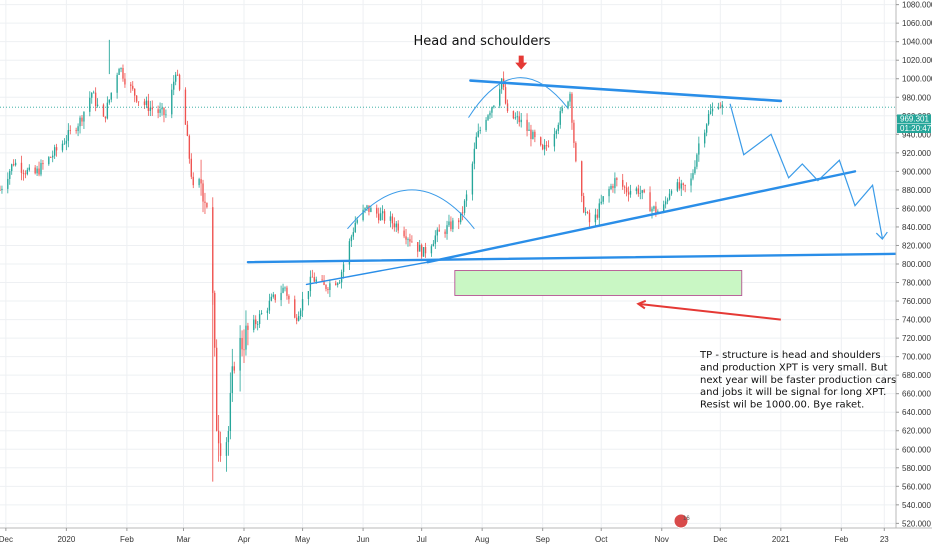 This screenshot has width=932, height=550. What do you see at coordinates (798, 380) in the screenshot?
I see `annotation-line: next year will be faster production cars` at bounding box center [798, 380].